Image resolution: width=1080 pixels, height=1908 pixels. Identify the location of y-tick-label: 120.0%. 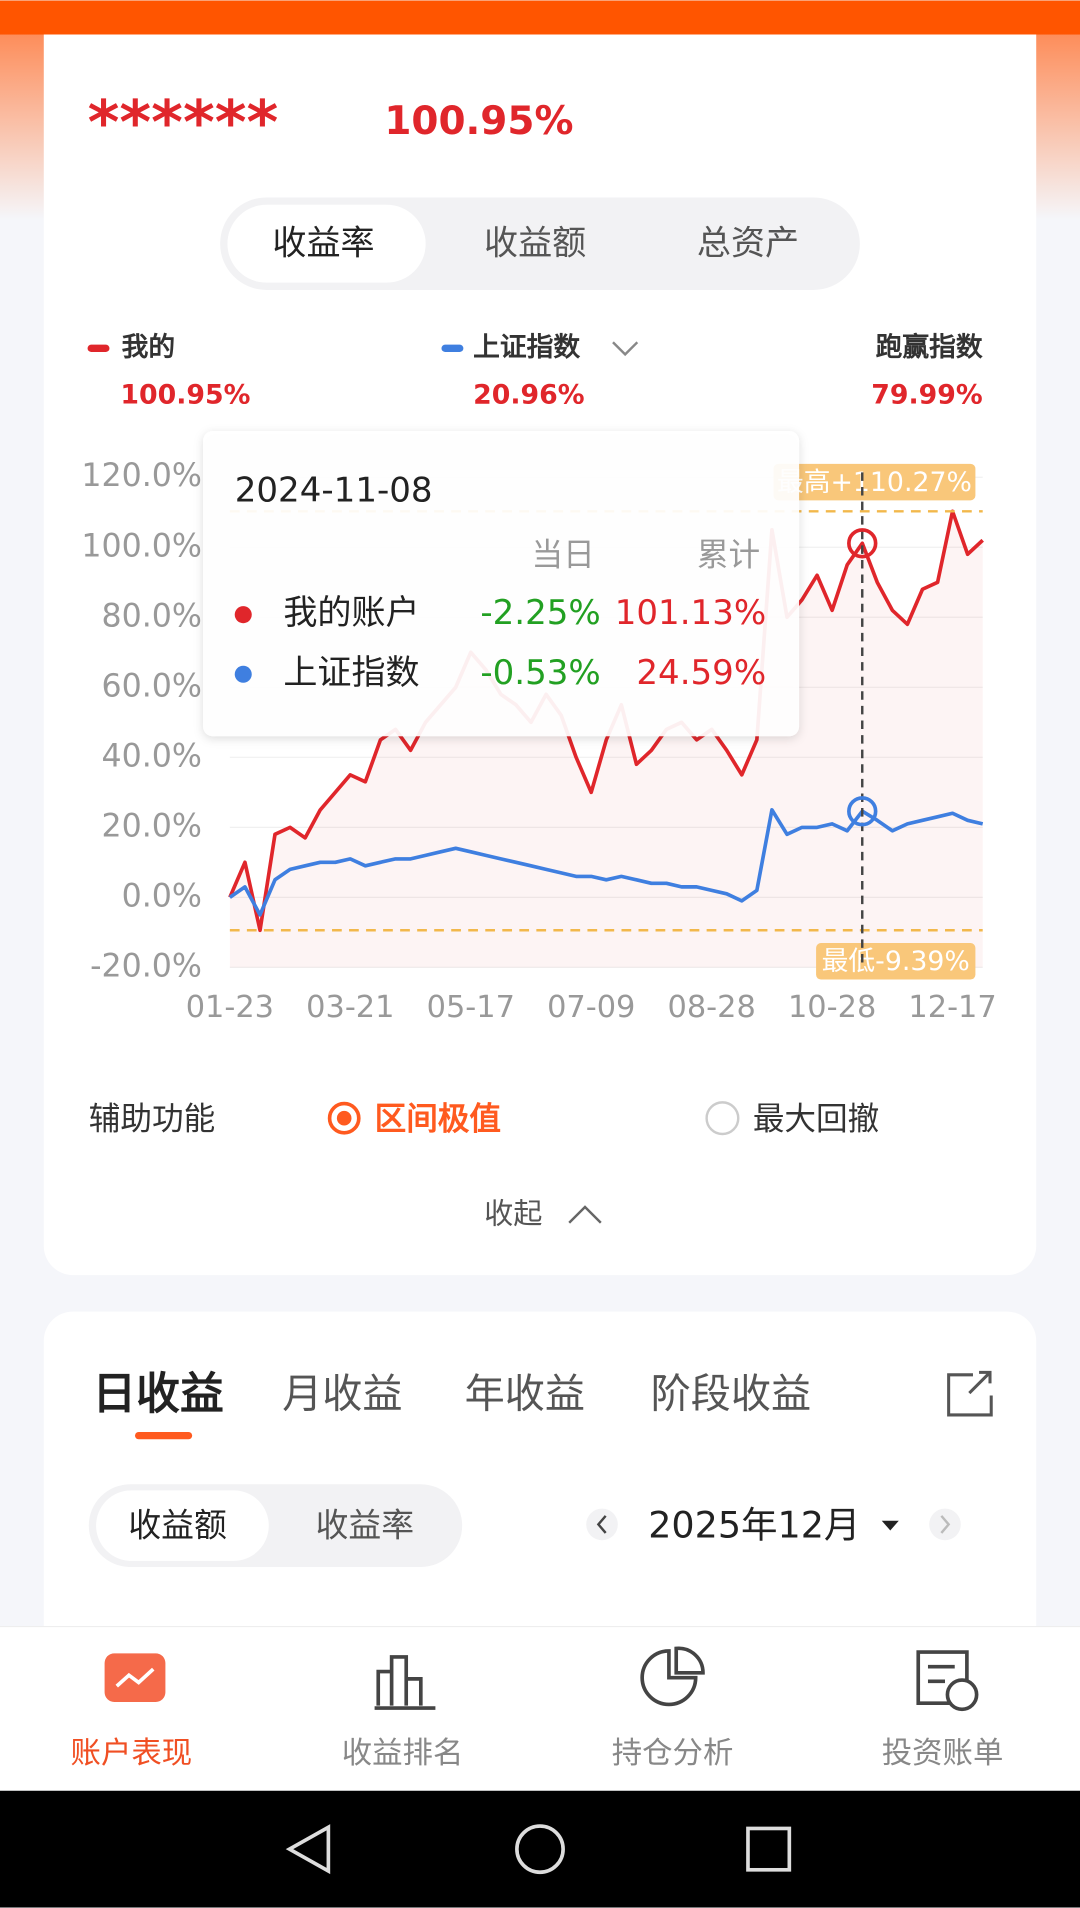
(141, 476).